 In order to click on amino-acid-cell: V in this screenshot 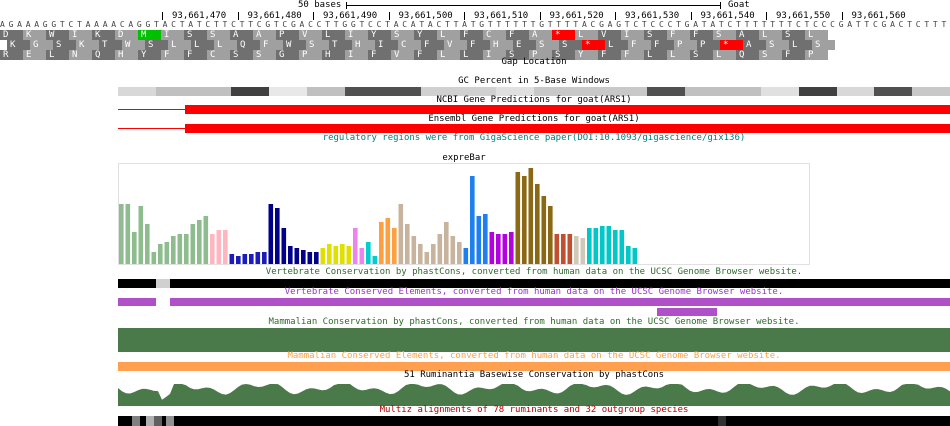, I will do `click(455, 45)`.